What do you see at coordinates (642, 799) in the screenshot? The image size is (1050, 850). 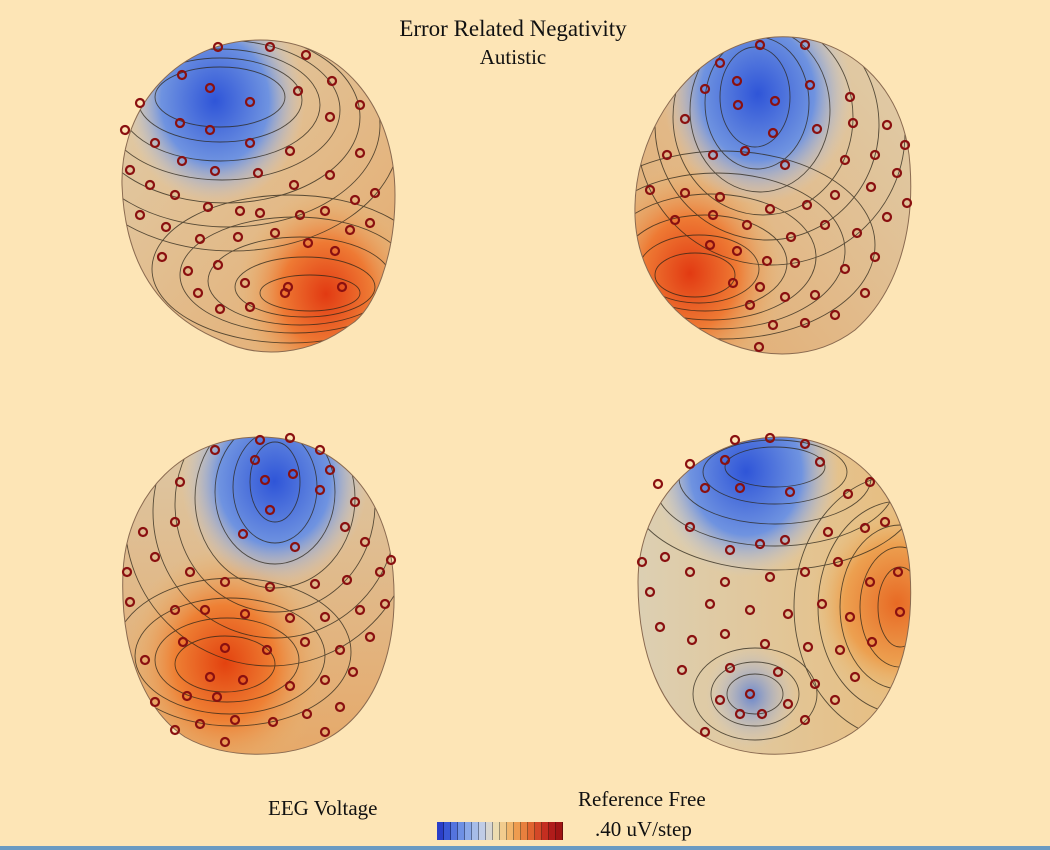 I see `reference-free-label: Reference Free` at bounding box center [642, 799].